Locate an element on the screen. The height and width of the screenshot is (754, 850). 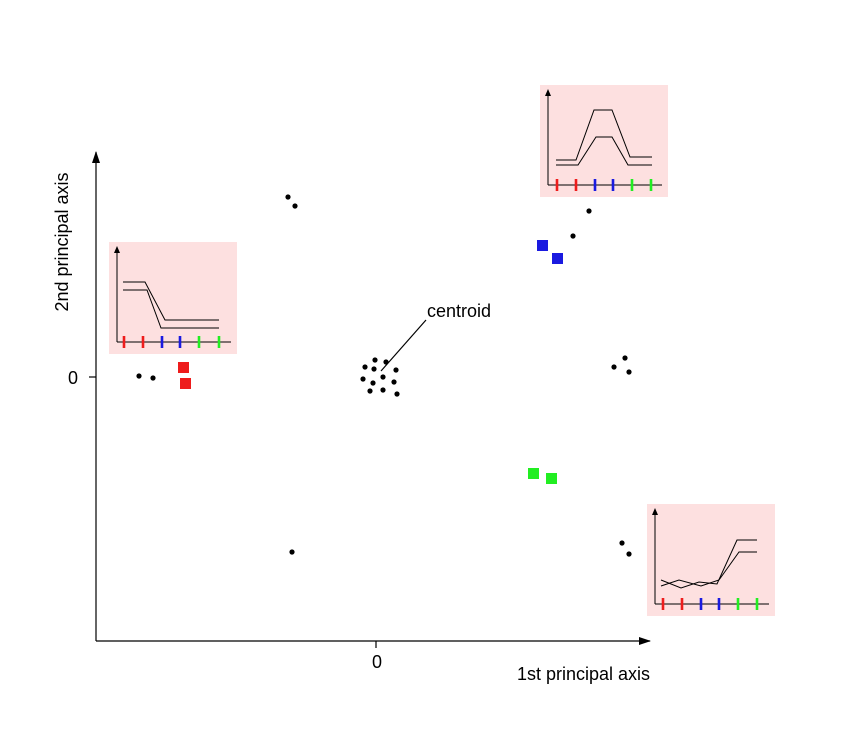
left-profile-inset is located at coordinates (173, 298).